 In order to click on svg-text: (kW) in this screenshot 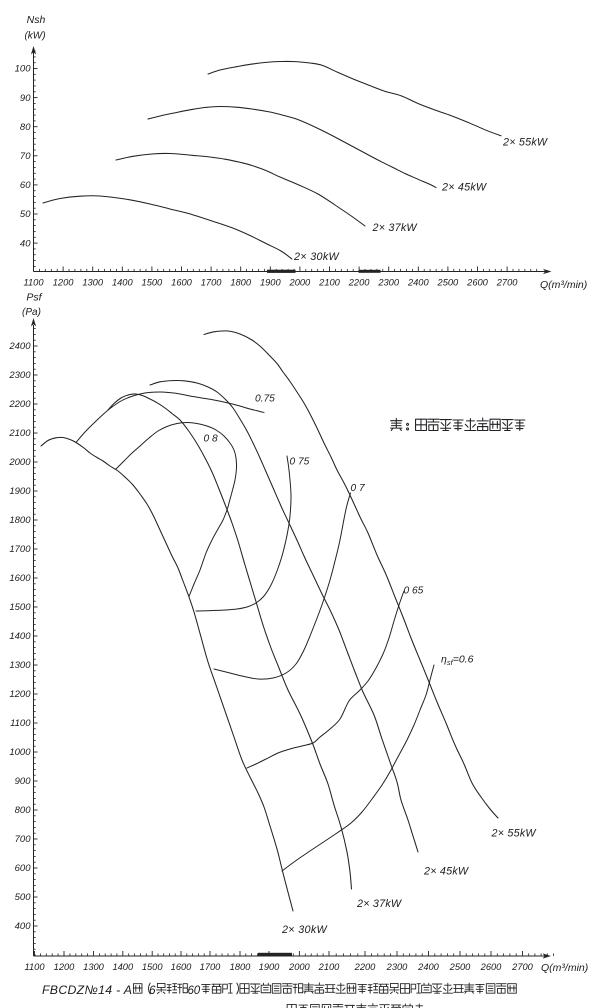, I will do `click(34, 36)`.